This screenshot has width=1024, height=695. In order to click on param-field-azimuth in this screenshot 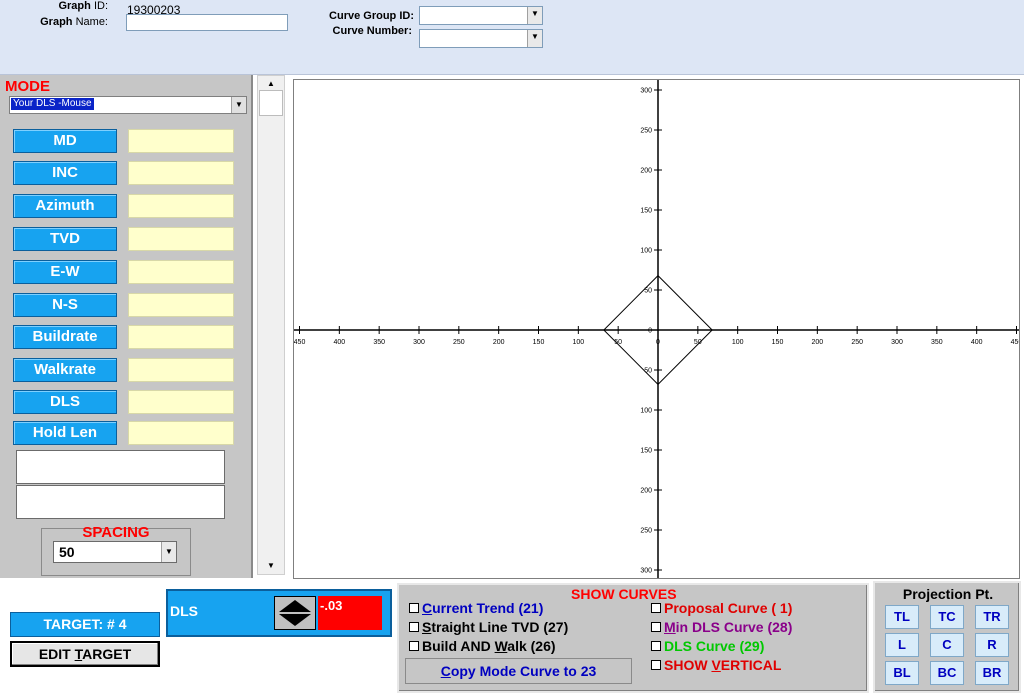, I will do `click(181, 206)`.